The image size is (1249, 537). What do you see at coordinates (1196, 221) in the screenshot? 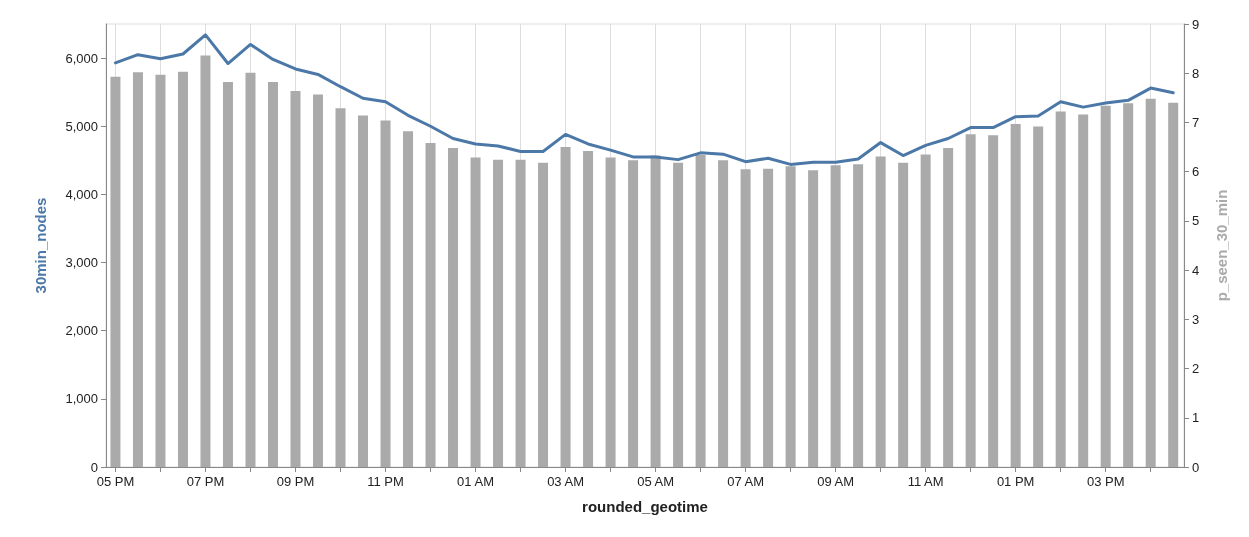
I see `y2-tick-label: 5` at bounding box center [1196, 221].